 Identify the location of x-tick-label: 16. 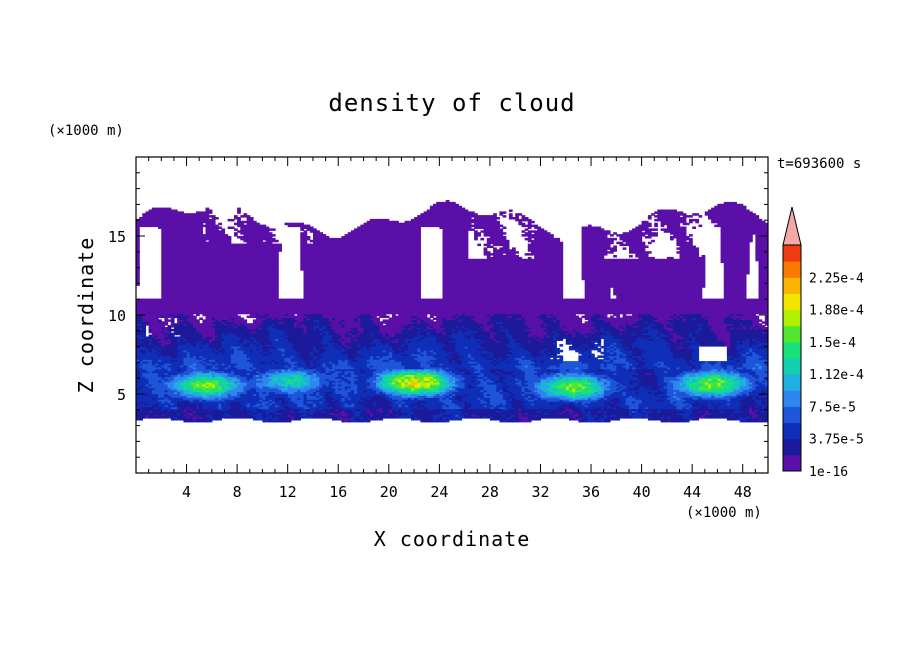
(338, 492).